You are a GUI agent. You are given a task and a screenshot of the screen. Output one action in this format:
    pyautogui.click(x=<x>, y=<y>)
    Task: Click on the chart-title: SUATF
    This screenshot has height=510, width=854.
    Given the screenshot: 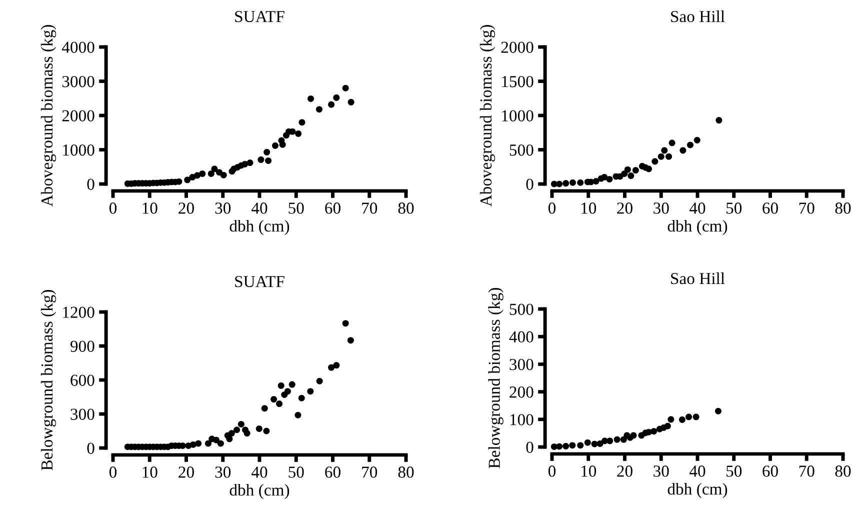 What is the action you would take?
    pyautogui.click(x=259, y=282)
    